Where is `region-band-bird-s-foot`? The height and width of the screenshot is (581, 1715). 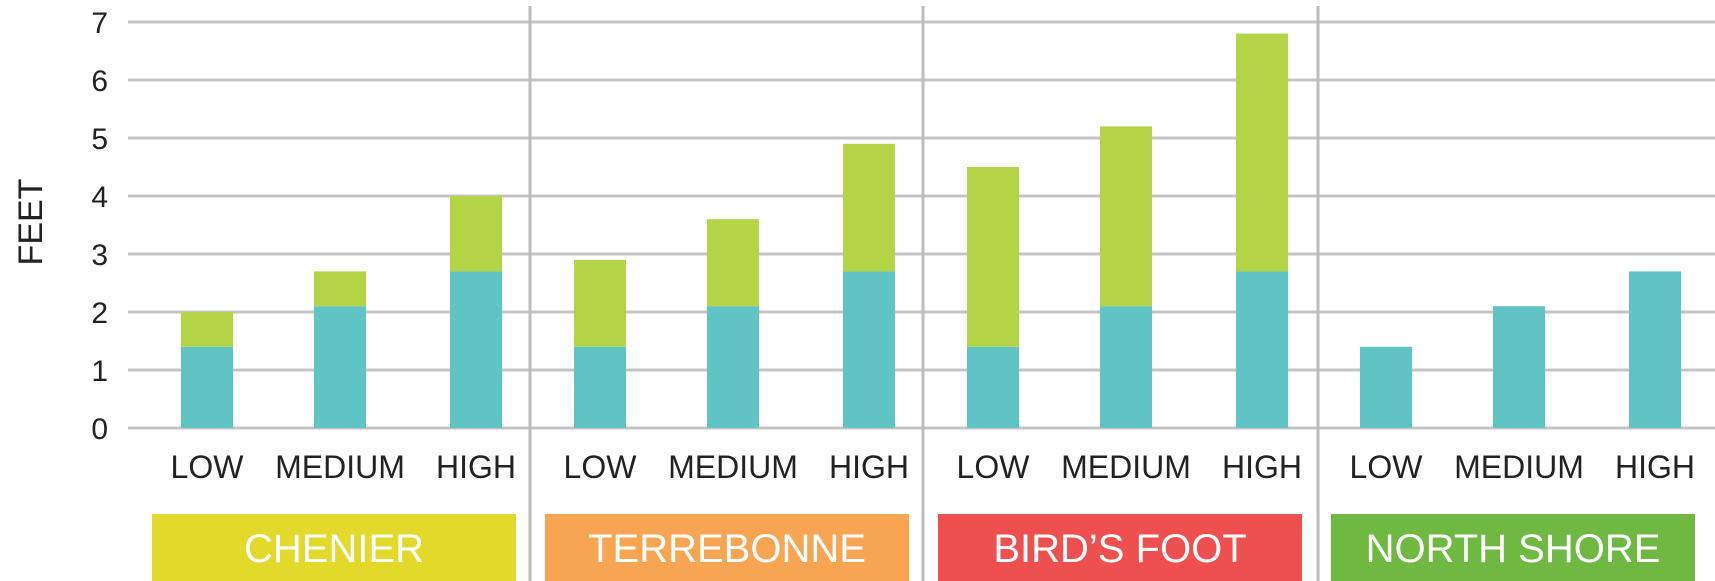 region-band-bird-s-foot is located at coordinates (1120, 547).